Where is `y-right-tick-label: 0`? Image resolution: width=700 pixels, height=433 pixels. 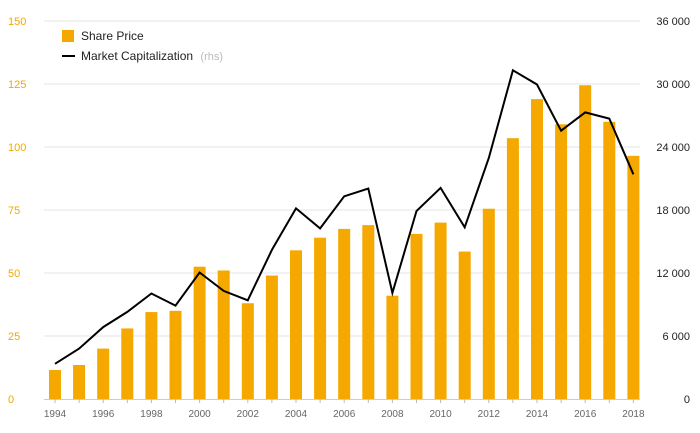
y-right-tick-label: 0 is located at coordinates (687, 400).